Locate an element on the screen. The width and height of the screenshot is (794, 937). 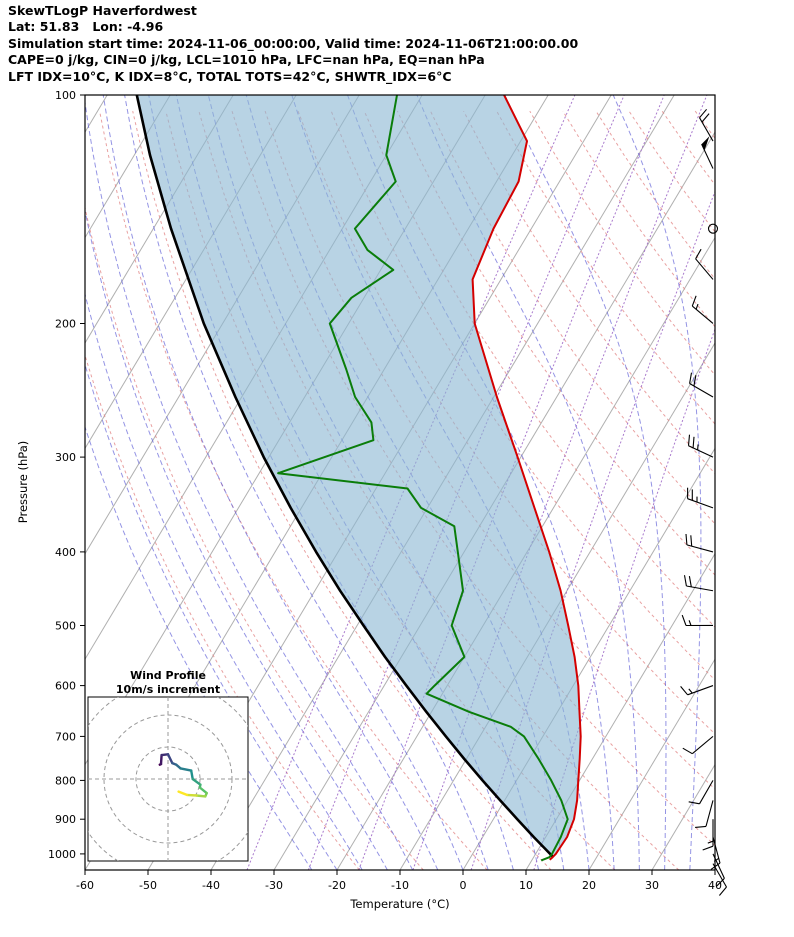
y-axis-label: Pressure (hPa) is located at coordinates (23, 482).